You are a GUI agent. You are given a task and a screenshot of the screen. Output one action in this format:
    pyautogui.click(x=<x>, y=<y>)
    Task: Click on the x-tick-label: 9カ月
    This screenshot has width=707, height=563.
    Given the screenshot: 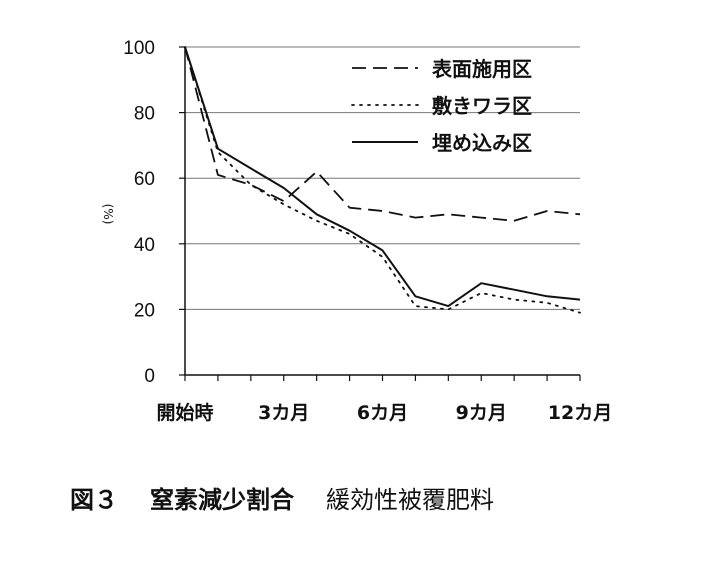 What is the action you would take?
    pyautogui.click(x=481, y=413)
    